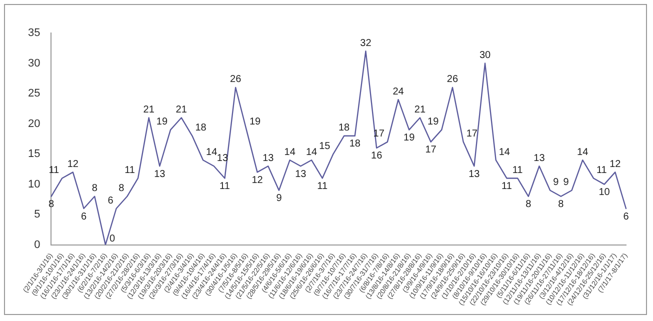  What do you see at coordinates (366, 43) in the screenshot?
I see `data-label: 32` at bounding box center [366, 43].